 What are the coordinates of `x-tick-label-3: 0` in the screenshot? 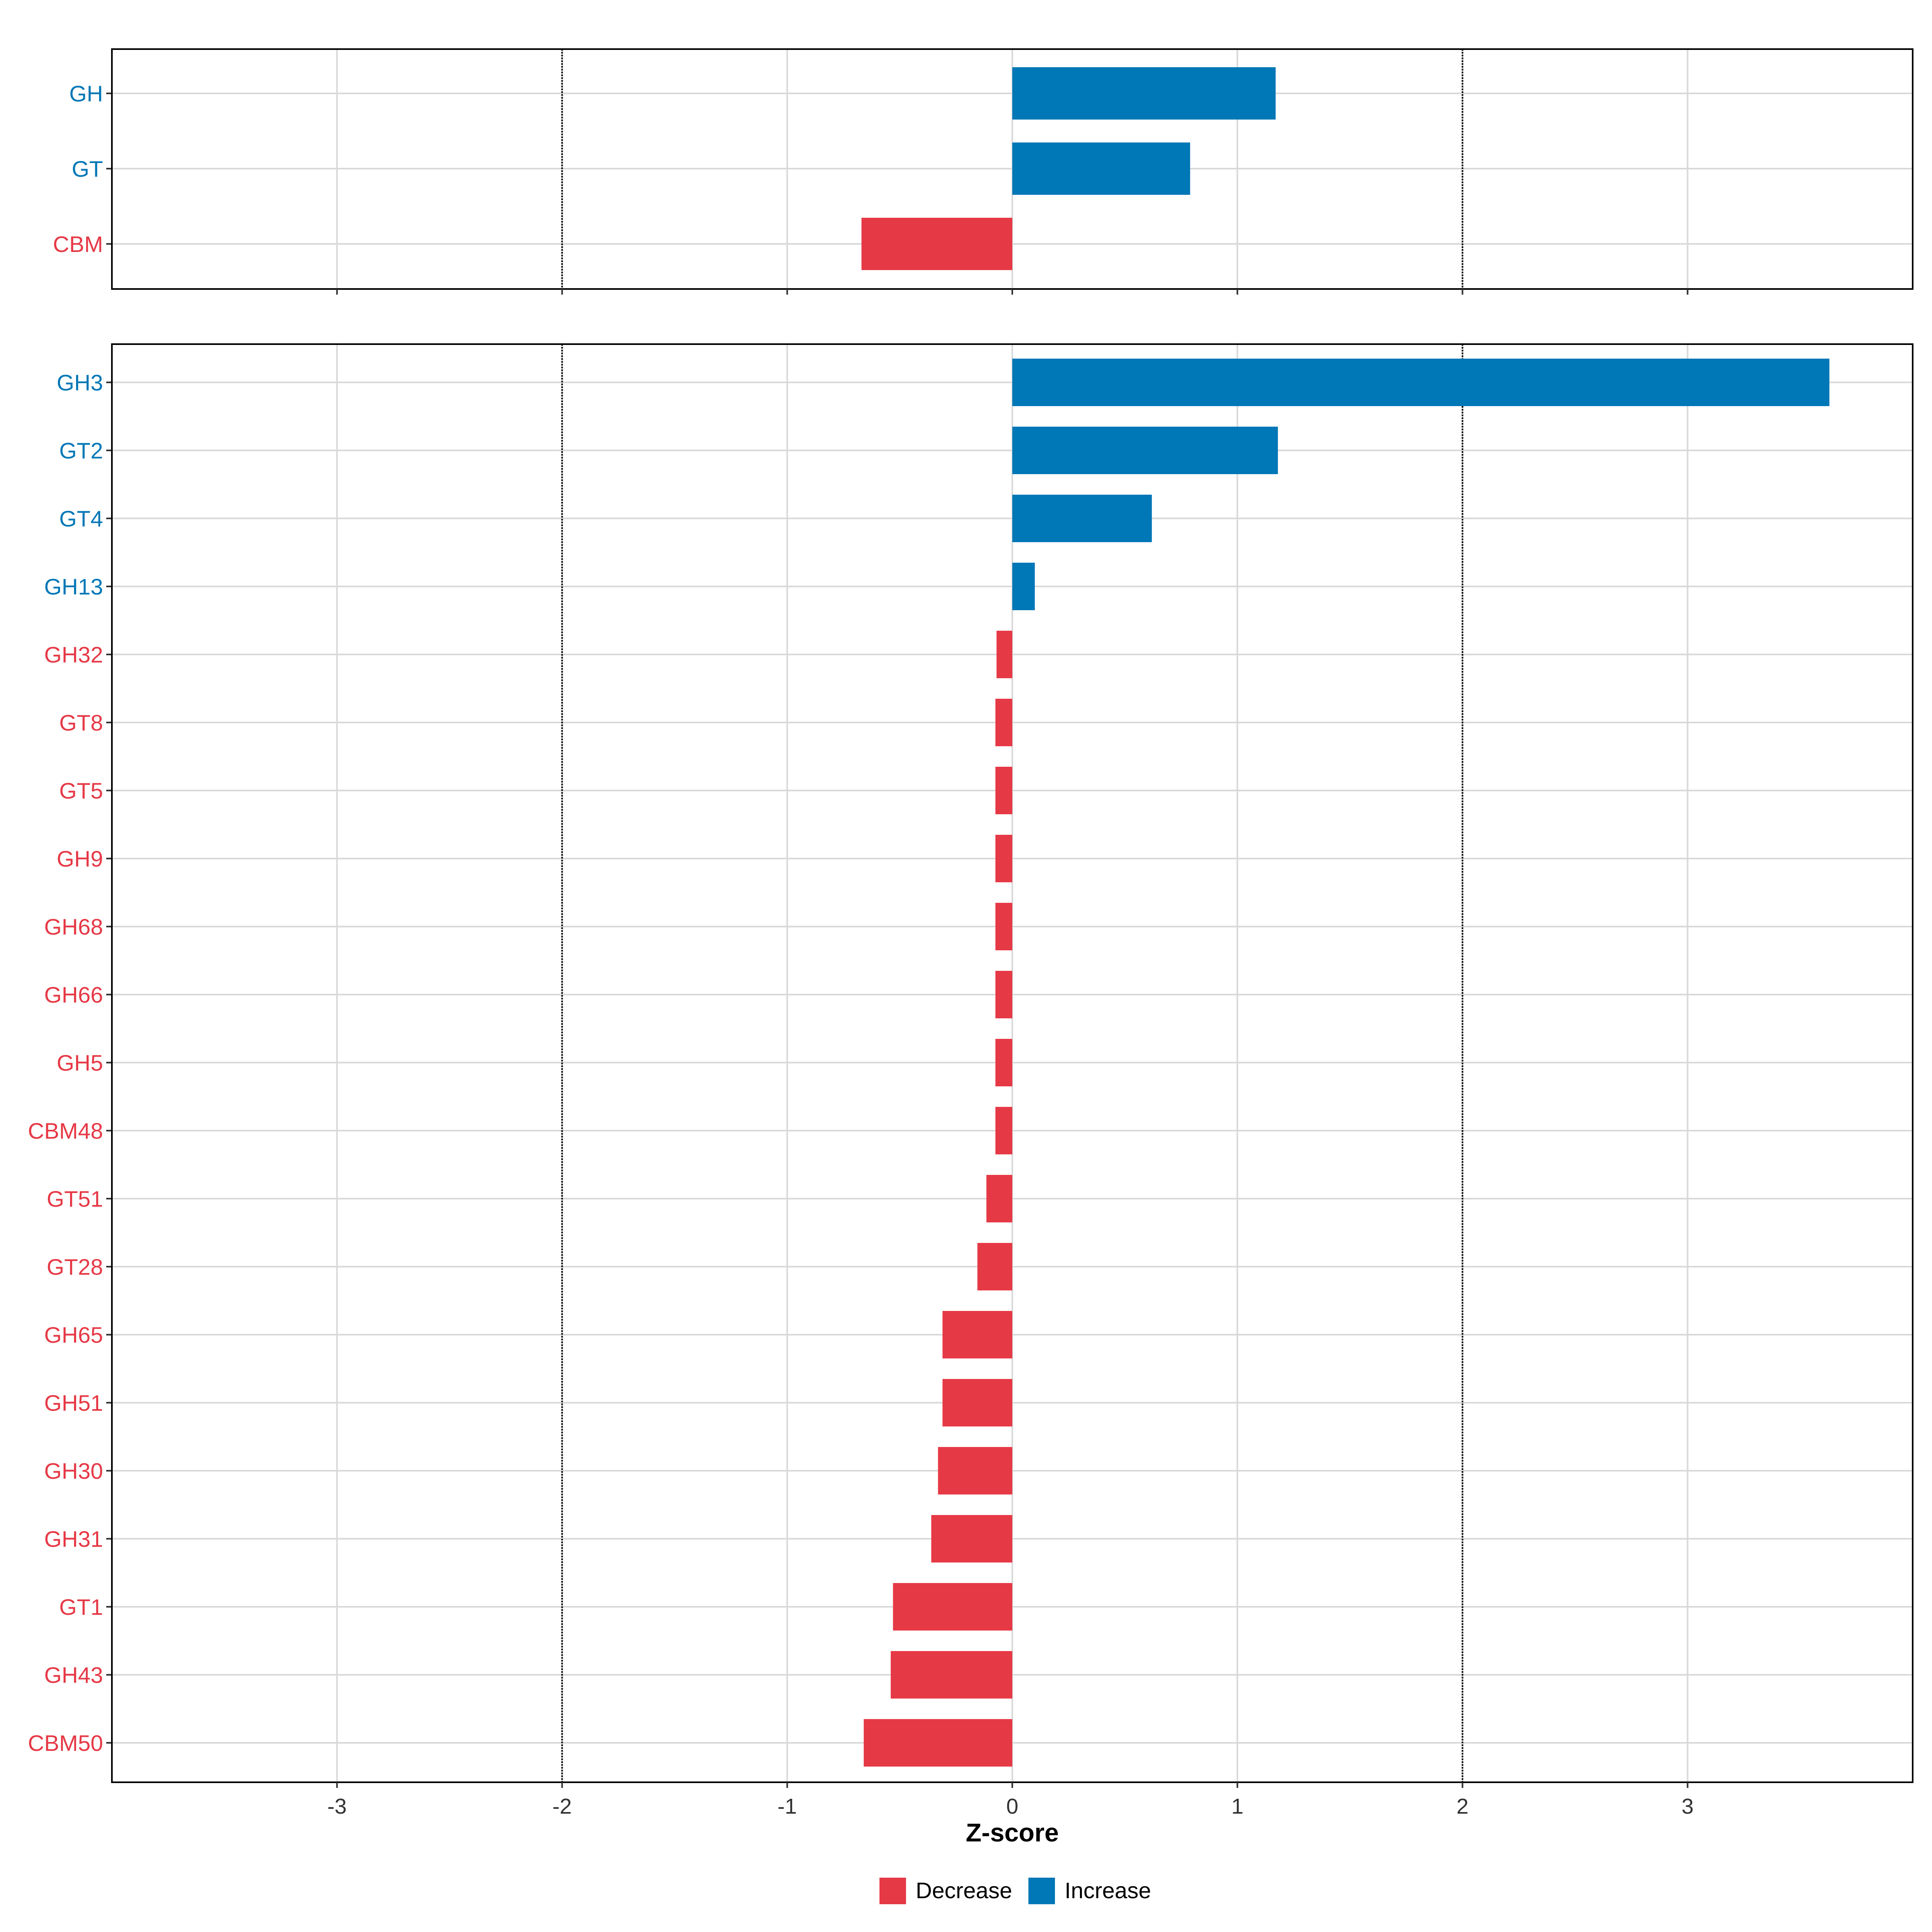 It's located at (1012, 1806).